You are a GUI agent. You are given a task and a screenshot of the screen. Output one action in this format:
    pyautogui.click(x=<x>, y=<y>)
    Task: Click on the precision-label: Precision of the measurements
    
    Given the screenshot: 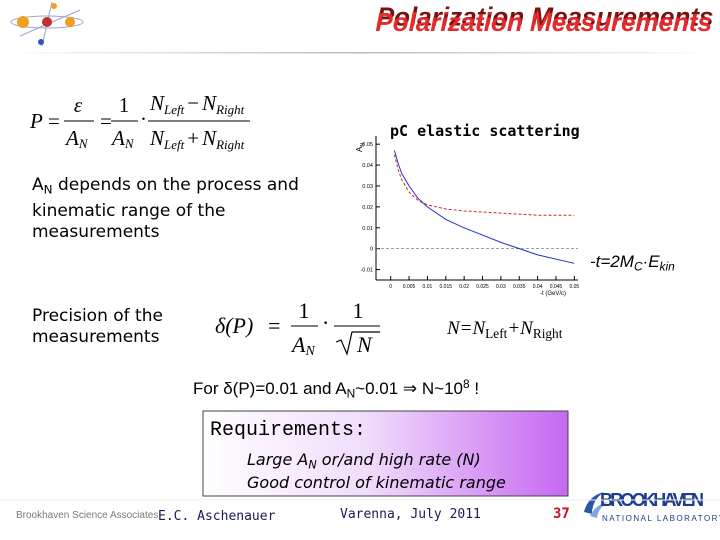 What is the action you would take?
    pyautogui.click(x=97, y=326)
    